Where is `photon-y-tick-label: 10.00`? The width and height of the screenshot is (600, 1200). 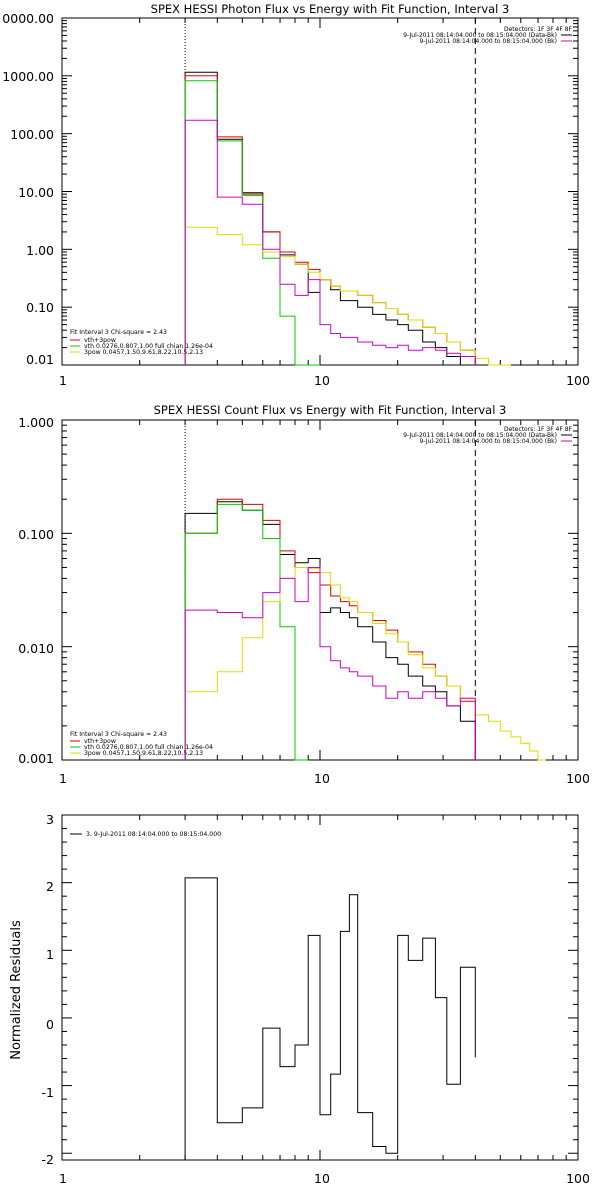
photon-y-tick-label: 10.00 is located at coordinates (36, 192).